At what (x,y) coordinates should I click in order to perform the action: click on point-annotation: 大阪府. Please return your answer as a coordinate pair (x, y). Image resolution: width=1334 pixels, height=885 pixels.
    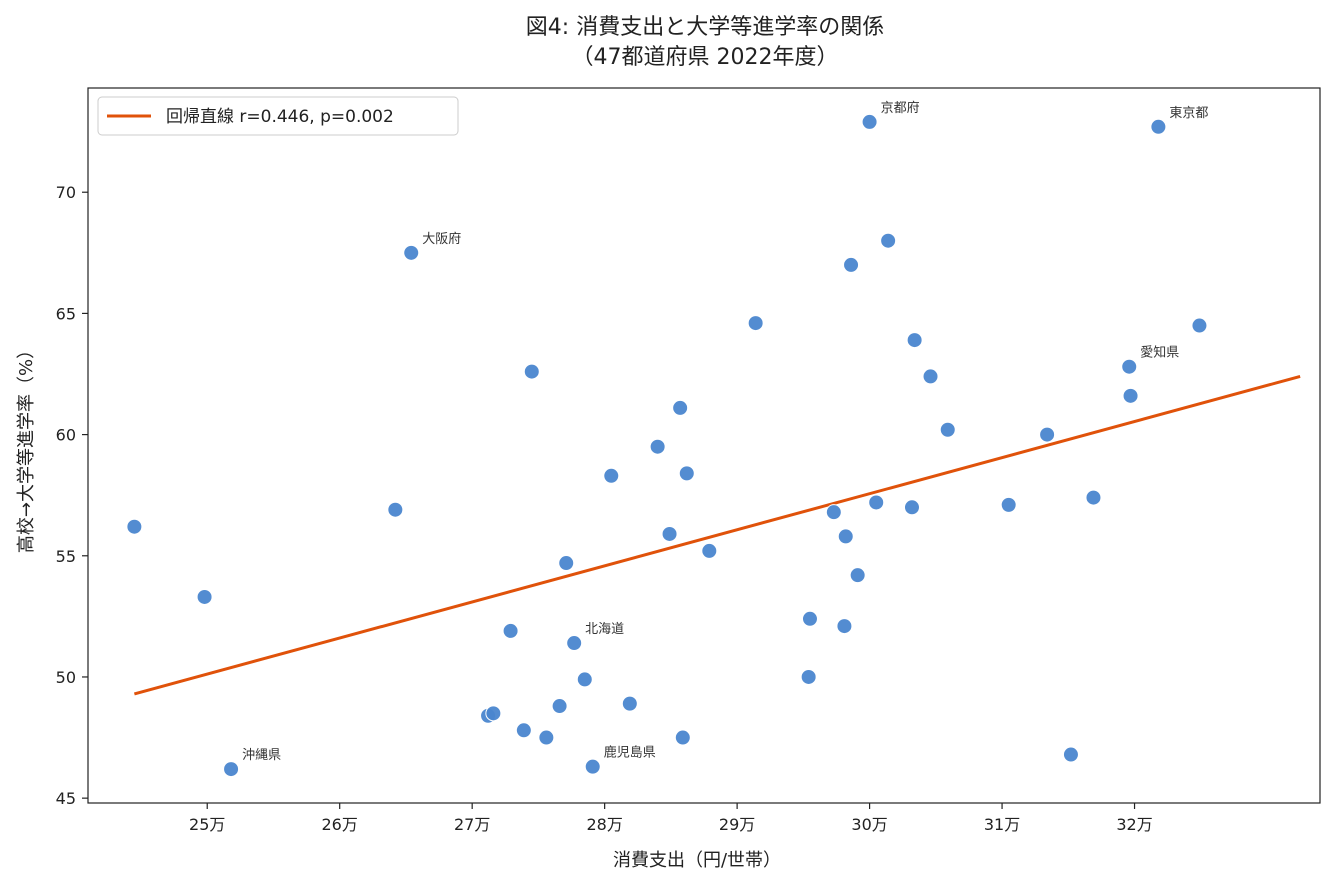
    Looking at the image, I should click on (441, 239).